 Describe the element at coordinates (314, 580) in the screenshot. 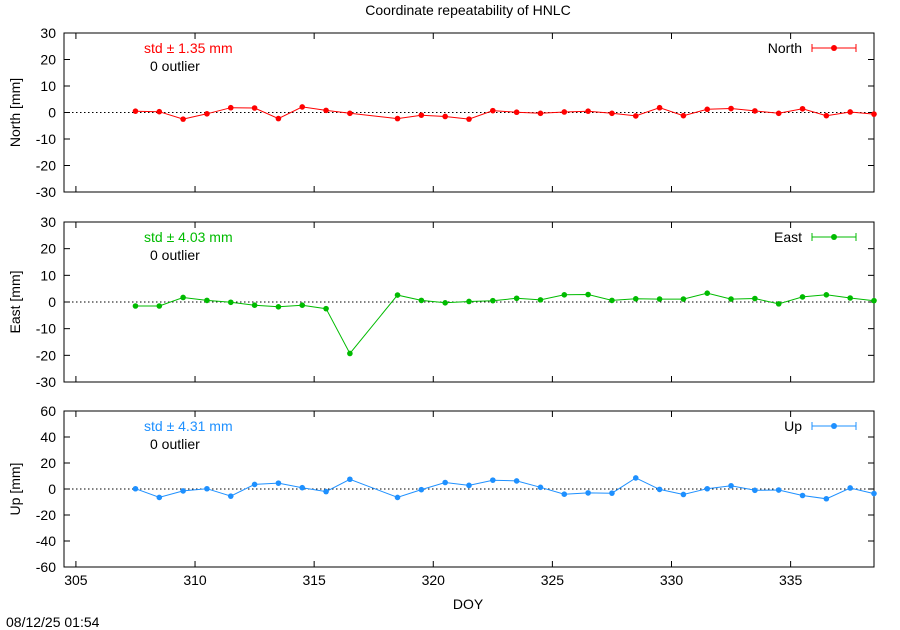

I see `x-tick-label: 315` at that location.